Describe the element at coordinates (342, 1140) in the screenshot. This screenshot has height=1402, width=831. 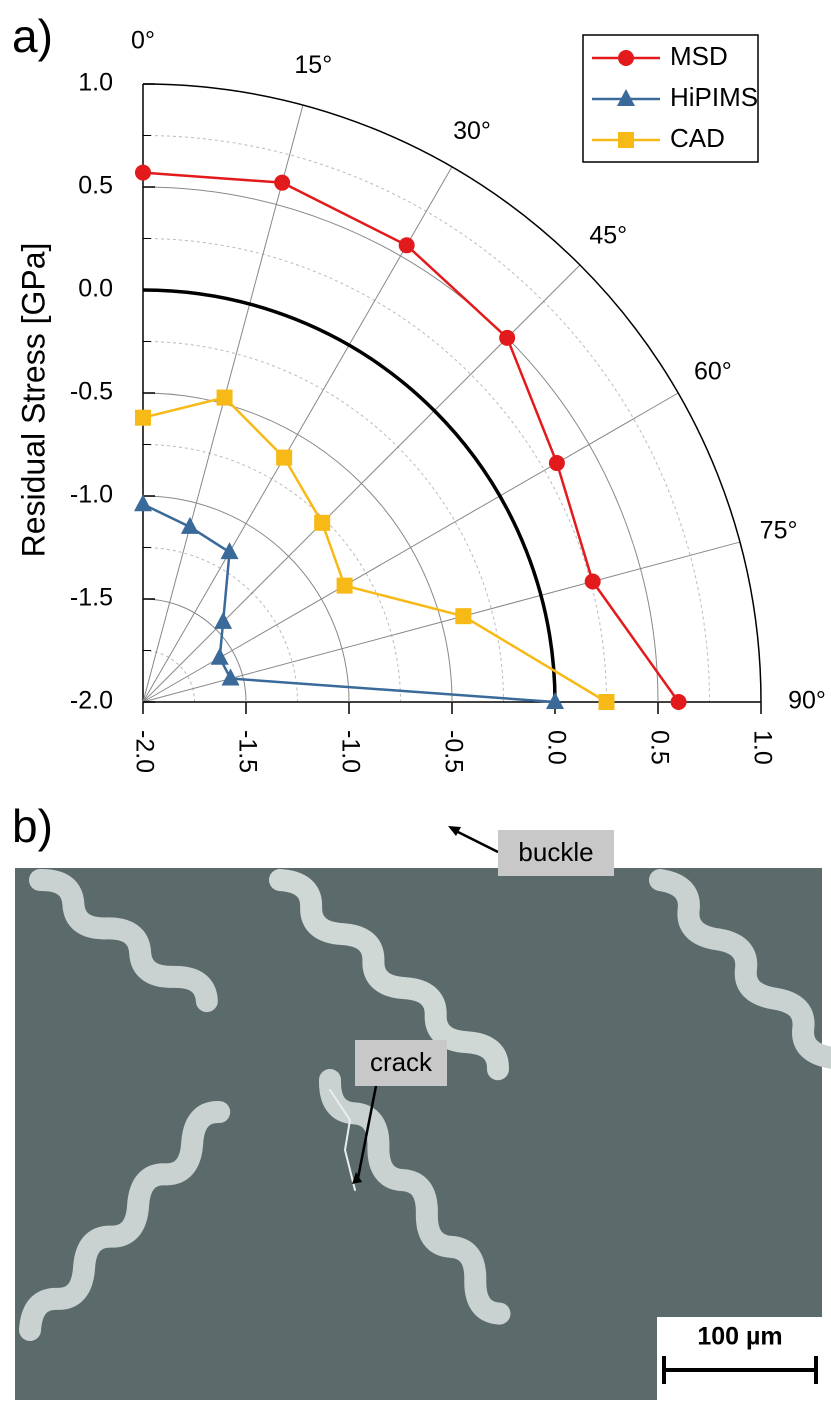
I see `crack-line` at that location.